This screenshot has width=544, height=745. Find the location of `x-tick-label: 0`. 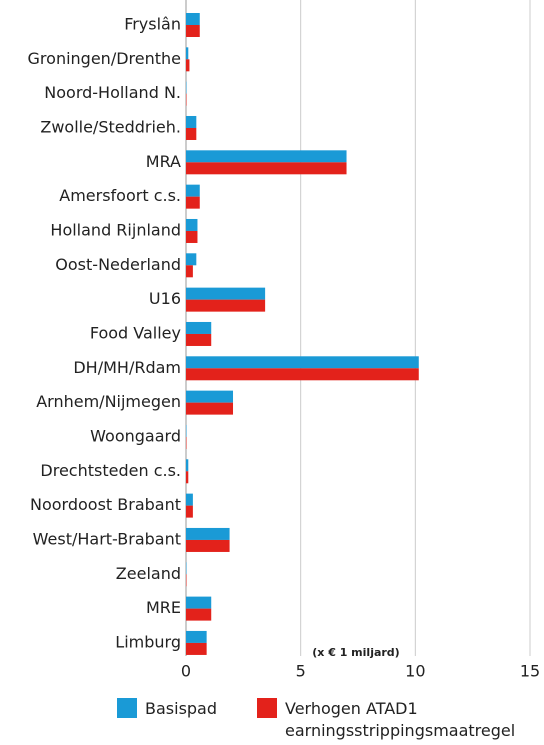

x-tick-label: 0 is located at coordinates (186, 671).